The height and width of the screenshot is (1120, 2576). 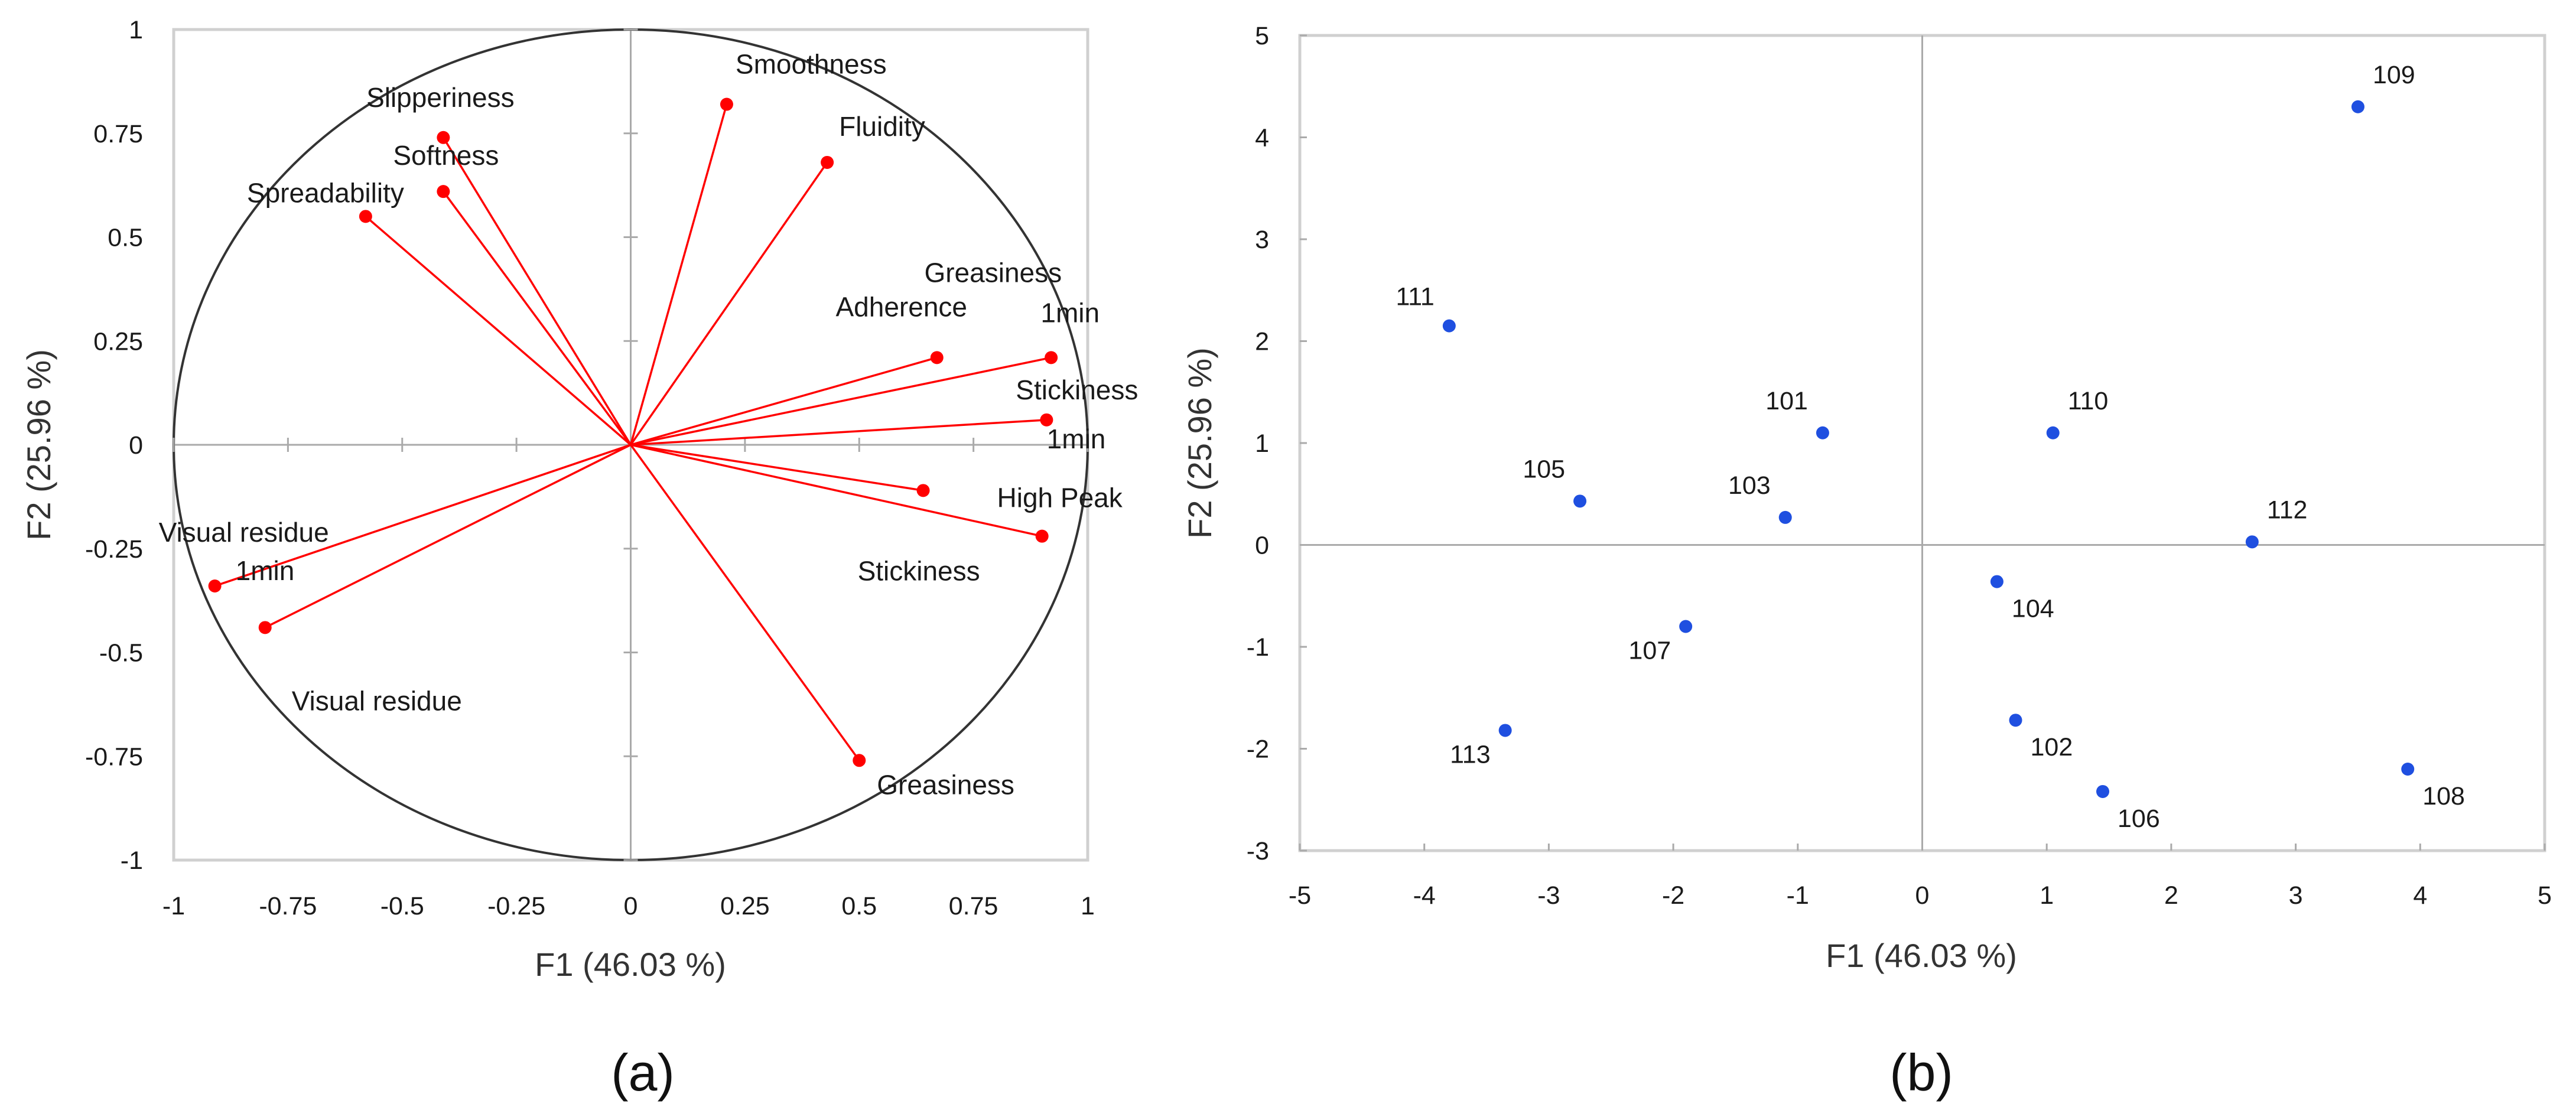 I want to click on point-softness, so click(x=444, y=191).